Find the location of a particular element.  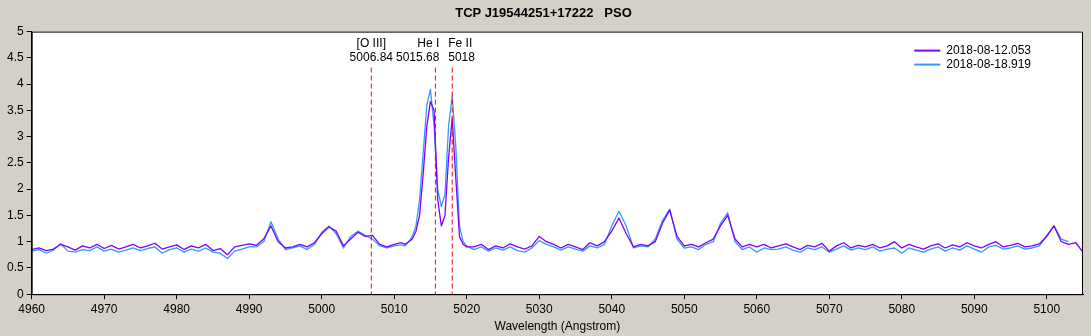

x-tick-label: 4960 is located at coordinates (32, 308).